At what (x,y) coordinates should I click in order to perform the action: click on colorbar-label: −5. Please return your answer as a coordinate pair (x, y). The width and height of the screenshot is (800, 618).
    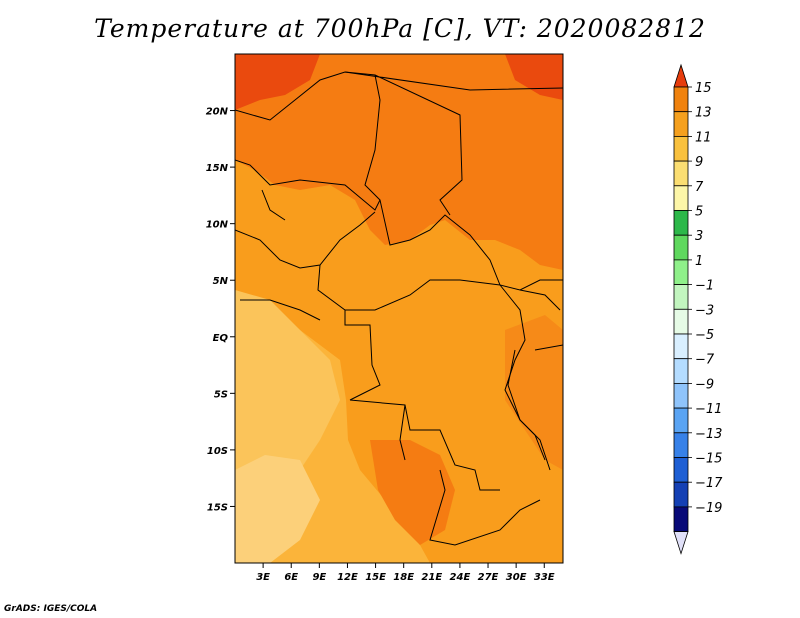
    Looking at the image, I should click on (704, 335).